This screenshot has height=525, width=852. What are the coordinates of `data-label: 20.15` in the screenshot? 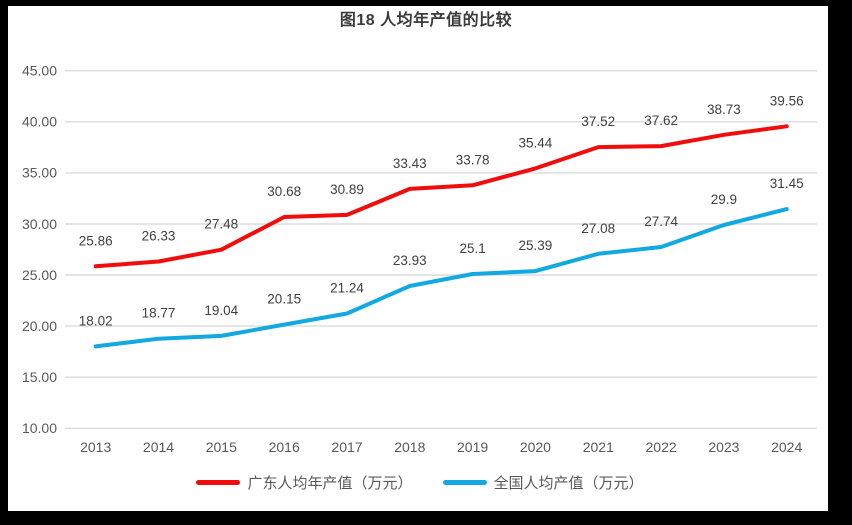 It's located at (284, 299).